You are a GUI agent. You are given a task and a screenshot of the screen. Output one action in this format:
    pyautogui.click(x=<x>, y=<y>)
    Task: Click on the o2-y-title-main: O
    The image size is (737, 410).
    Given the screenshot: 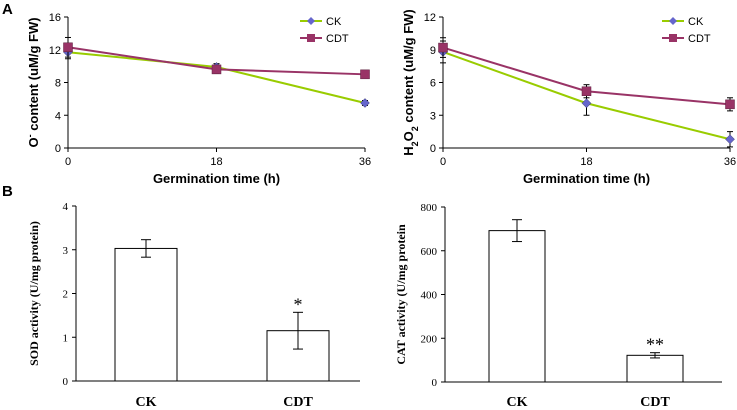 What is the action you would take?
    pyautogui.click(x=33, y=142)
    